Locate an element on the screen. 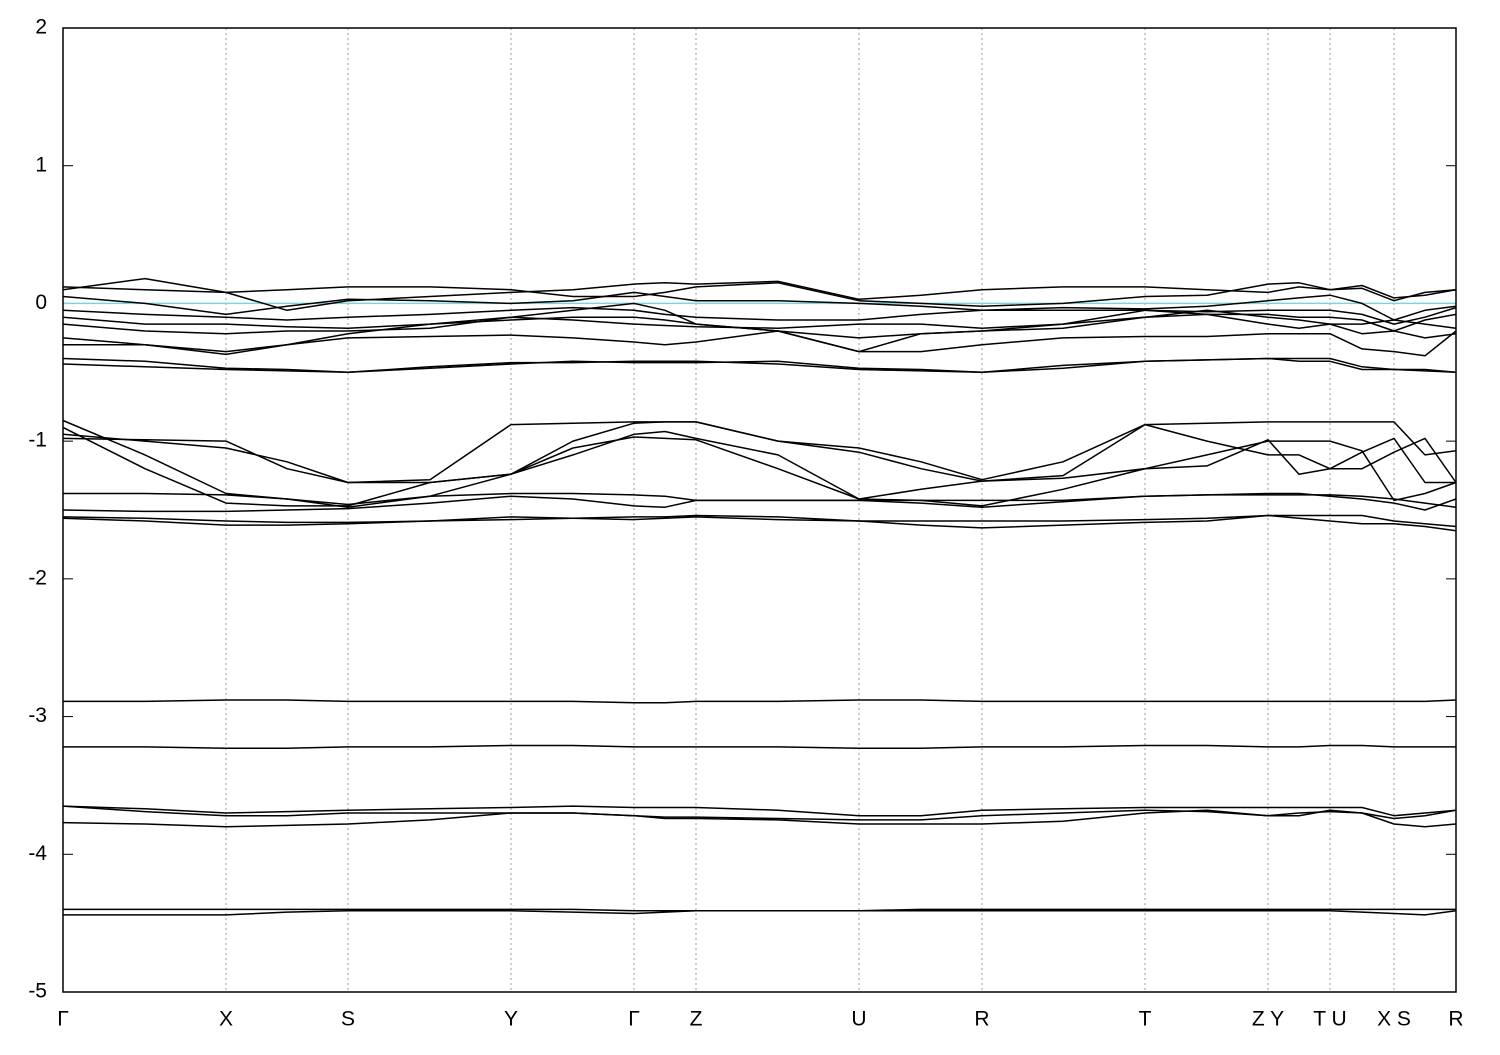 The height and width of the screenshot is (1055, 1500). y-tick-label: 2 is located at coordinates (41, 27).